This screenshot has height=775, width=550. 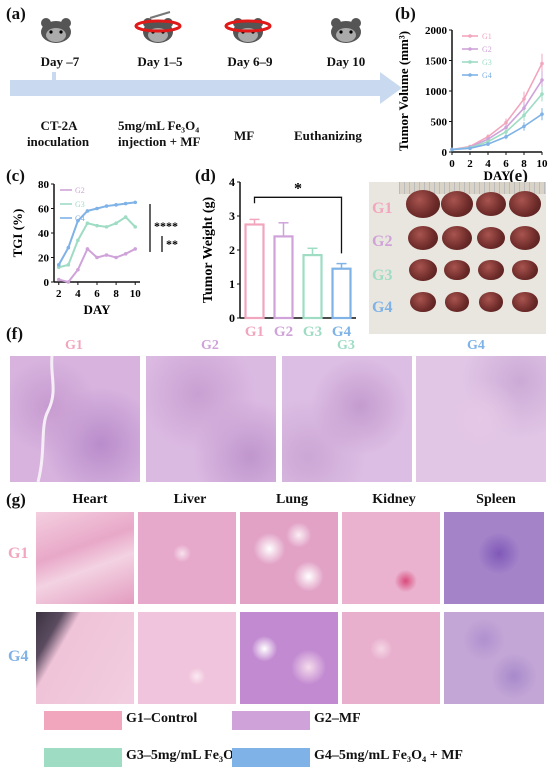 What do you see at coordinates (206, 57) in the screenshot?
I see `timeline-graphic` at bounding box center [206, 57].